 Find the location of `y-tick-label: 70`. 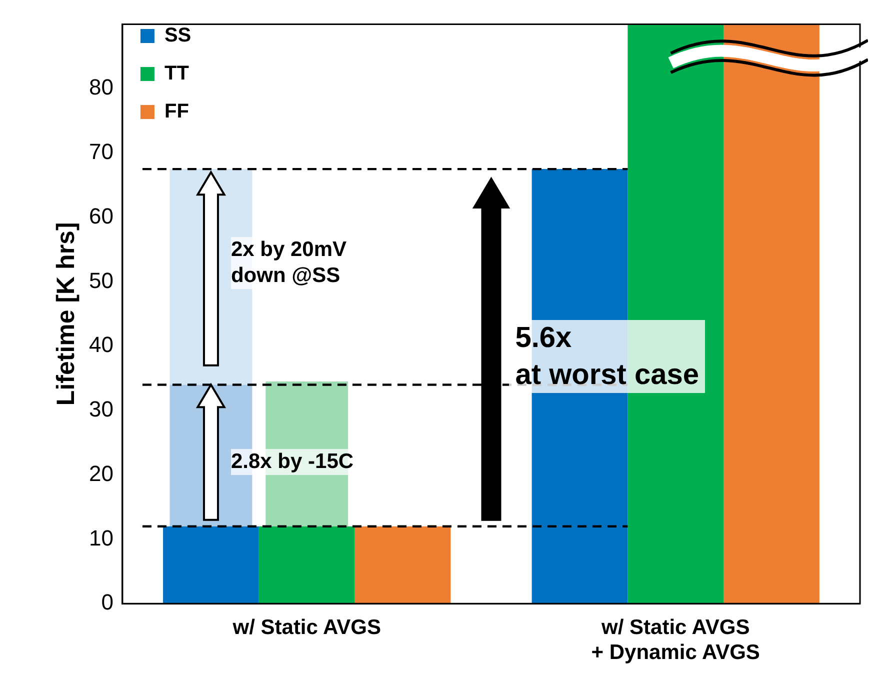

y-tick-label: 70 is located at coordinates (101, 151).